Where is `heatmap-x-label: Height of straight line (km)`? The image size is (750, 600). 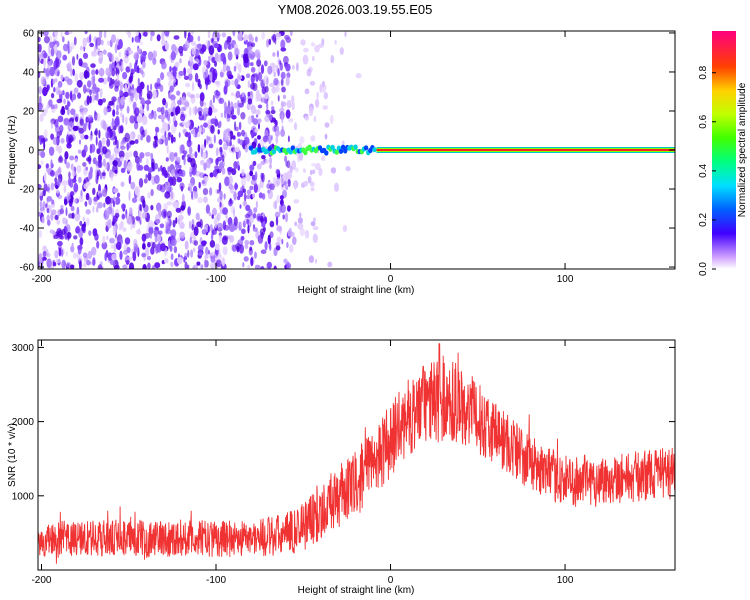
heatmap-x-label: Height of straight line (km) is located at coordinates (356, 290).